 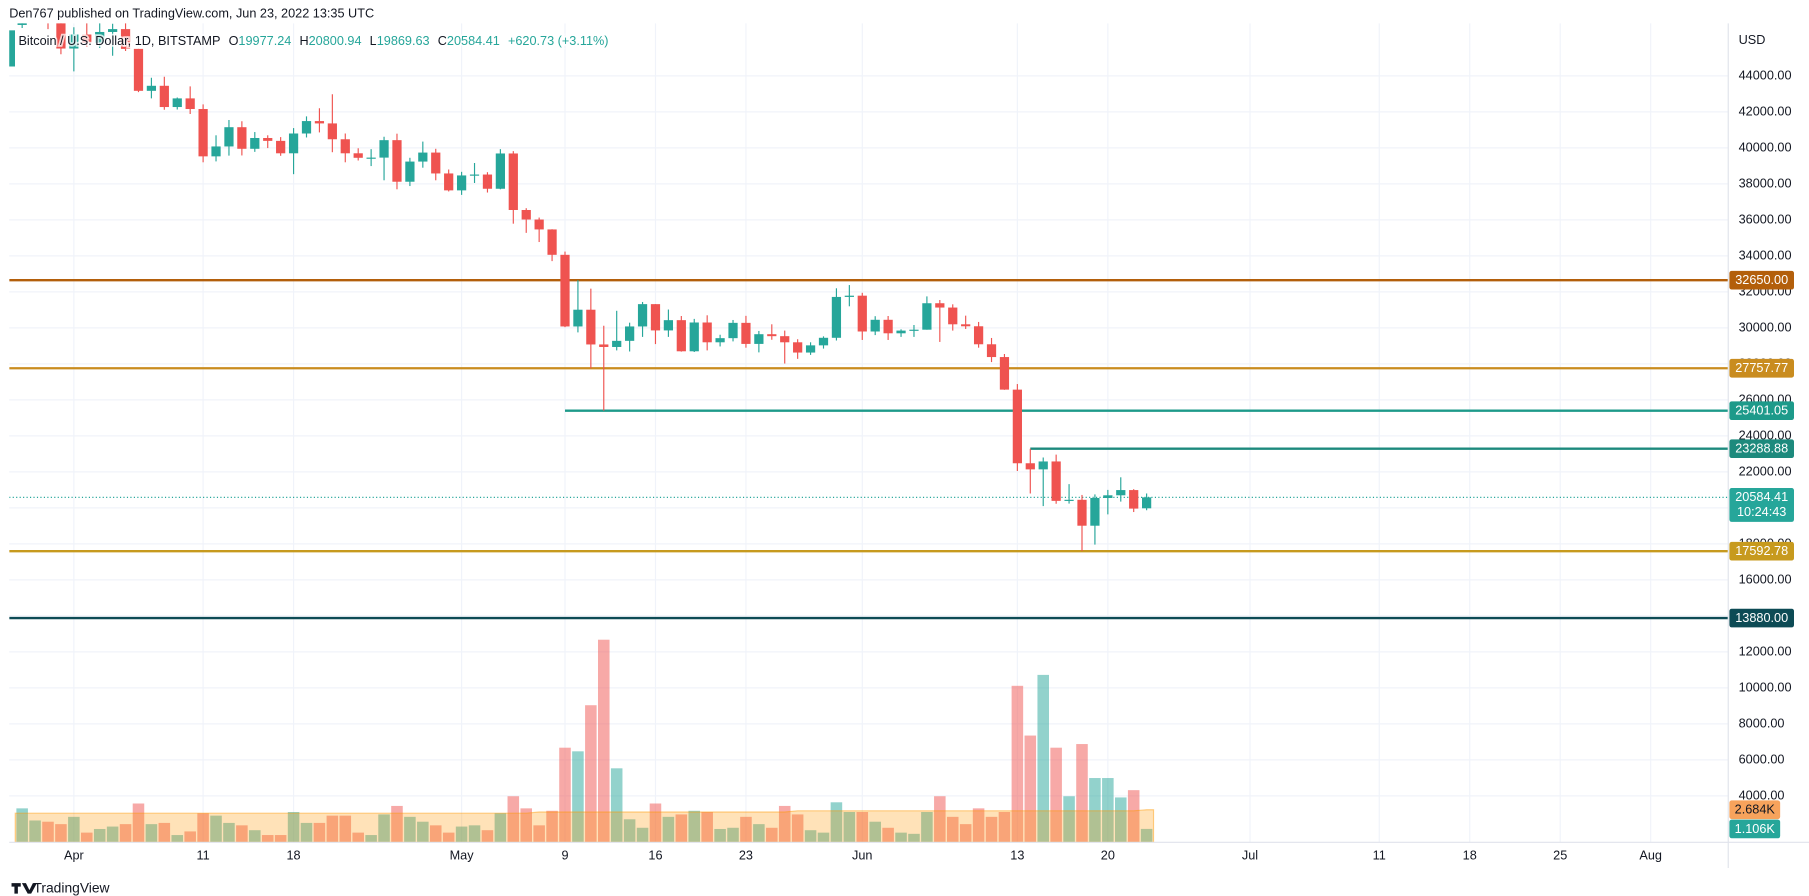 I want to click on open-value: 19977.24, so click(x=264, y=40).